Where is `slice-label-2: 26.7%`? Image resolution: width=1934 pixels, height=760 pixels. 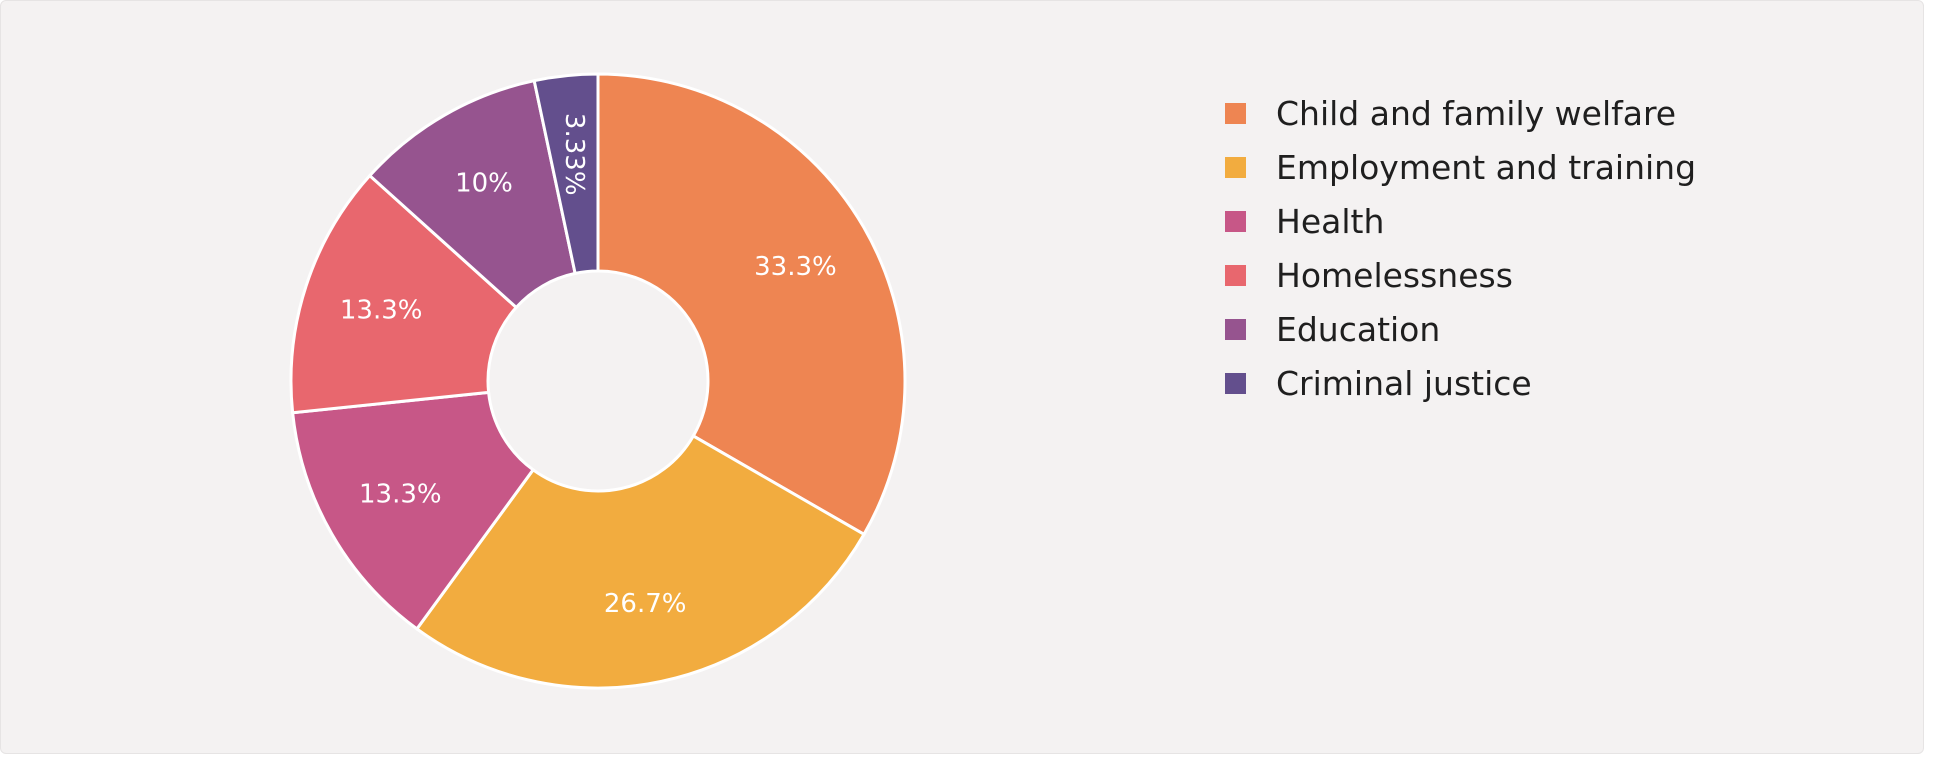 slice-label-2: 26.7% is located at coordinates (645, 604).